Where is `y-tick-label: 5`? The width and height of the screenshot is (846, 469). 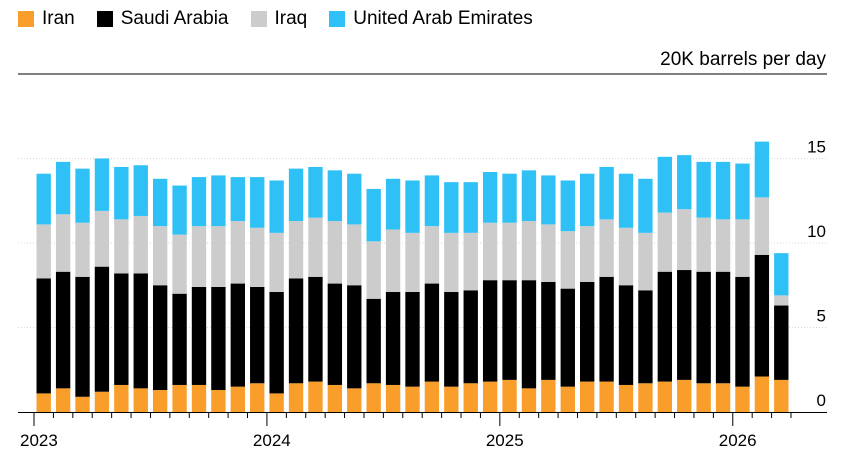 y-tick-label: 5 is located at coordinates (821, 316).